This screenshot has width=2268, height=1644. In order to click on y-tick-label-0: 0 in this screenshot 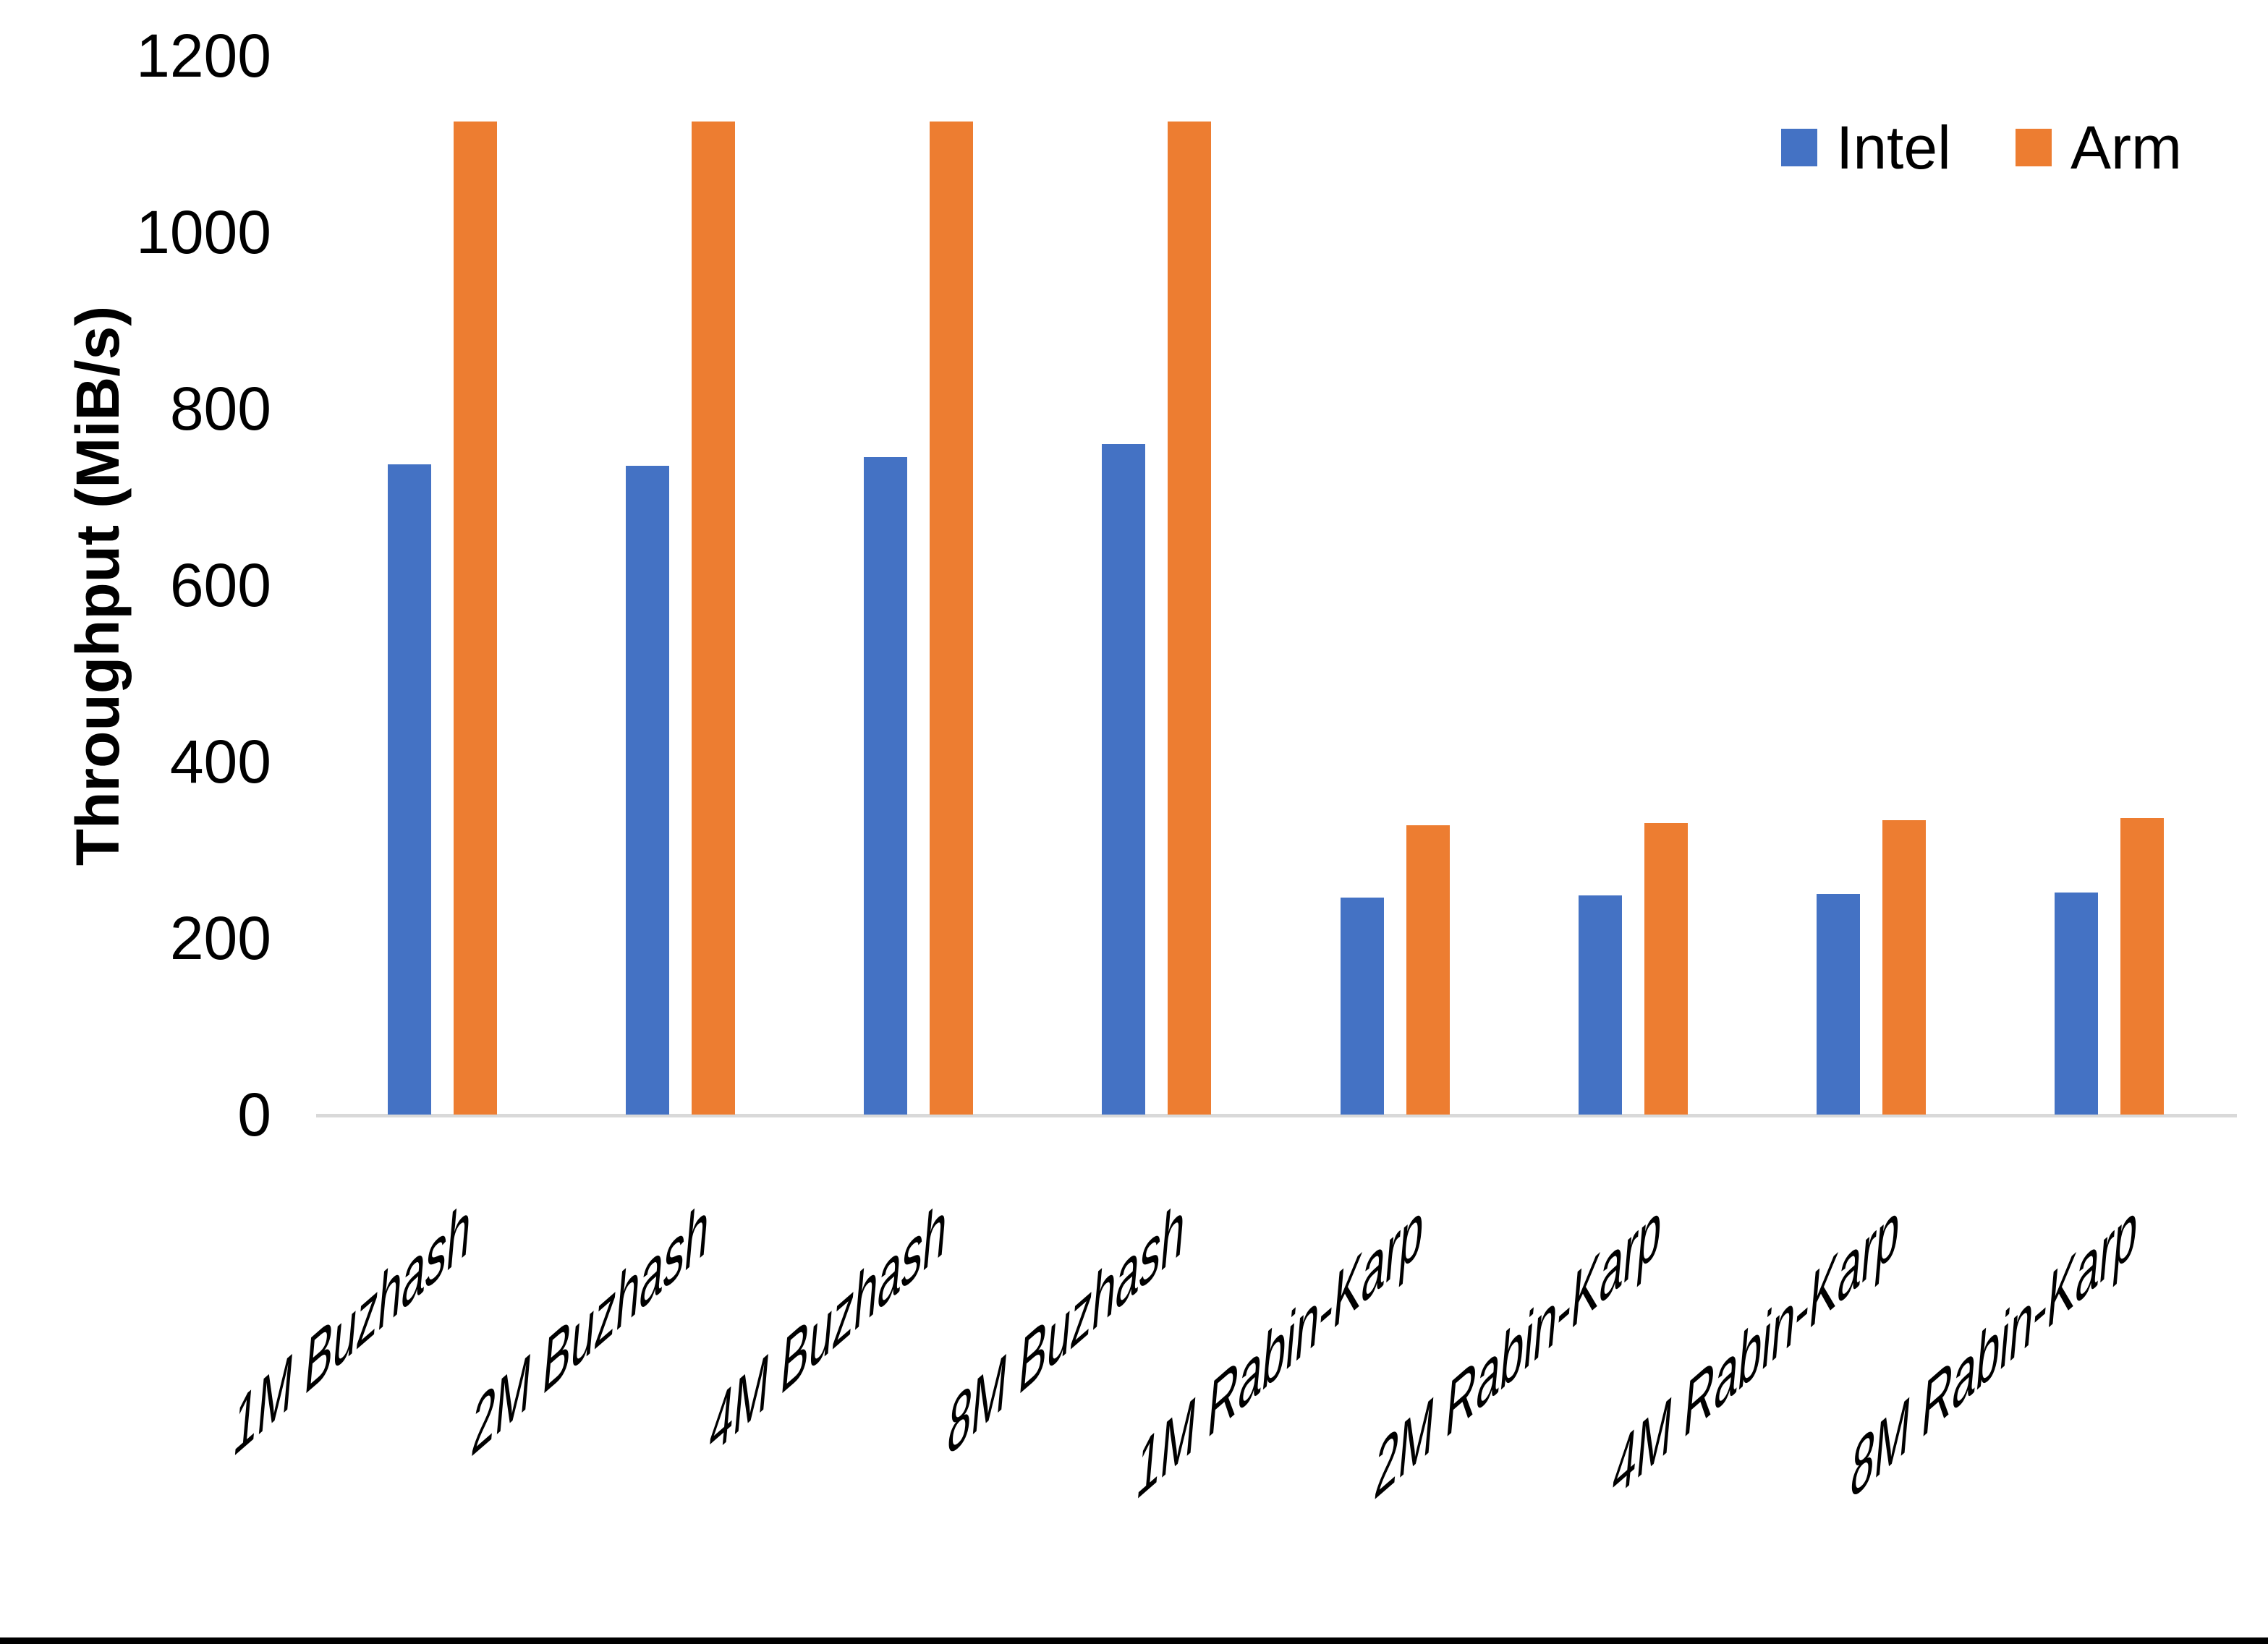, I will do `click(254, 1115)`.